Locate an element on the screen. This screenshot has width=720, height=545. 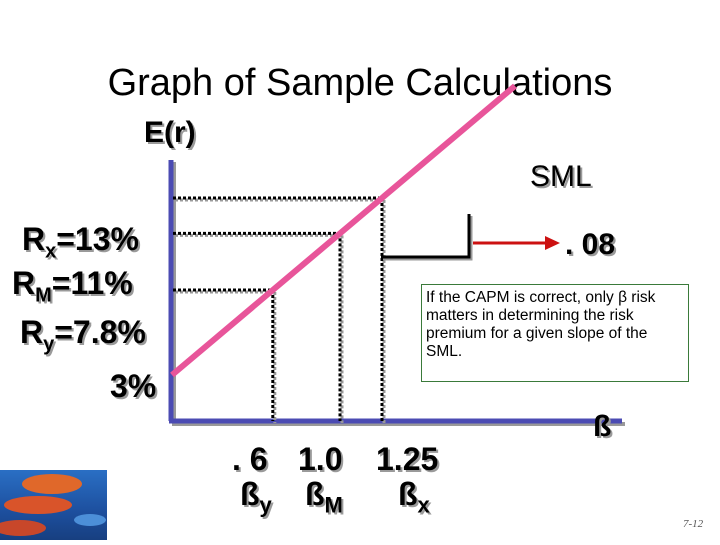
slope-label: . 08 is located at coordinates (590, 244).